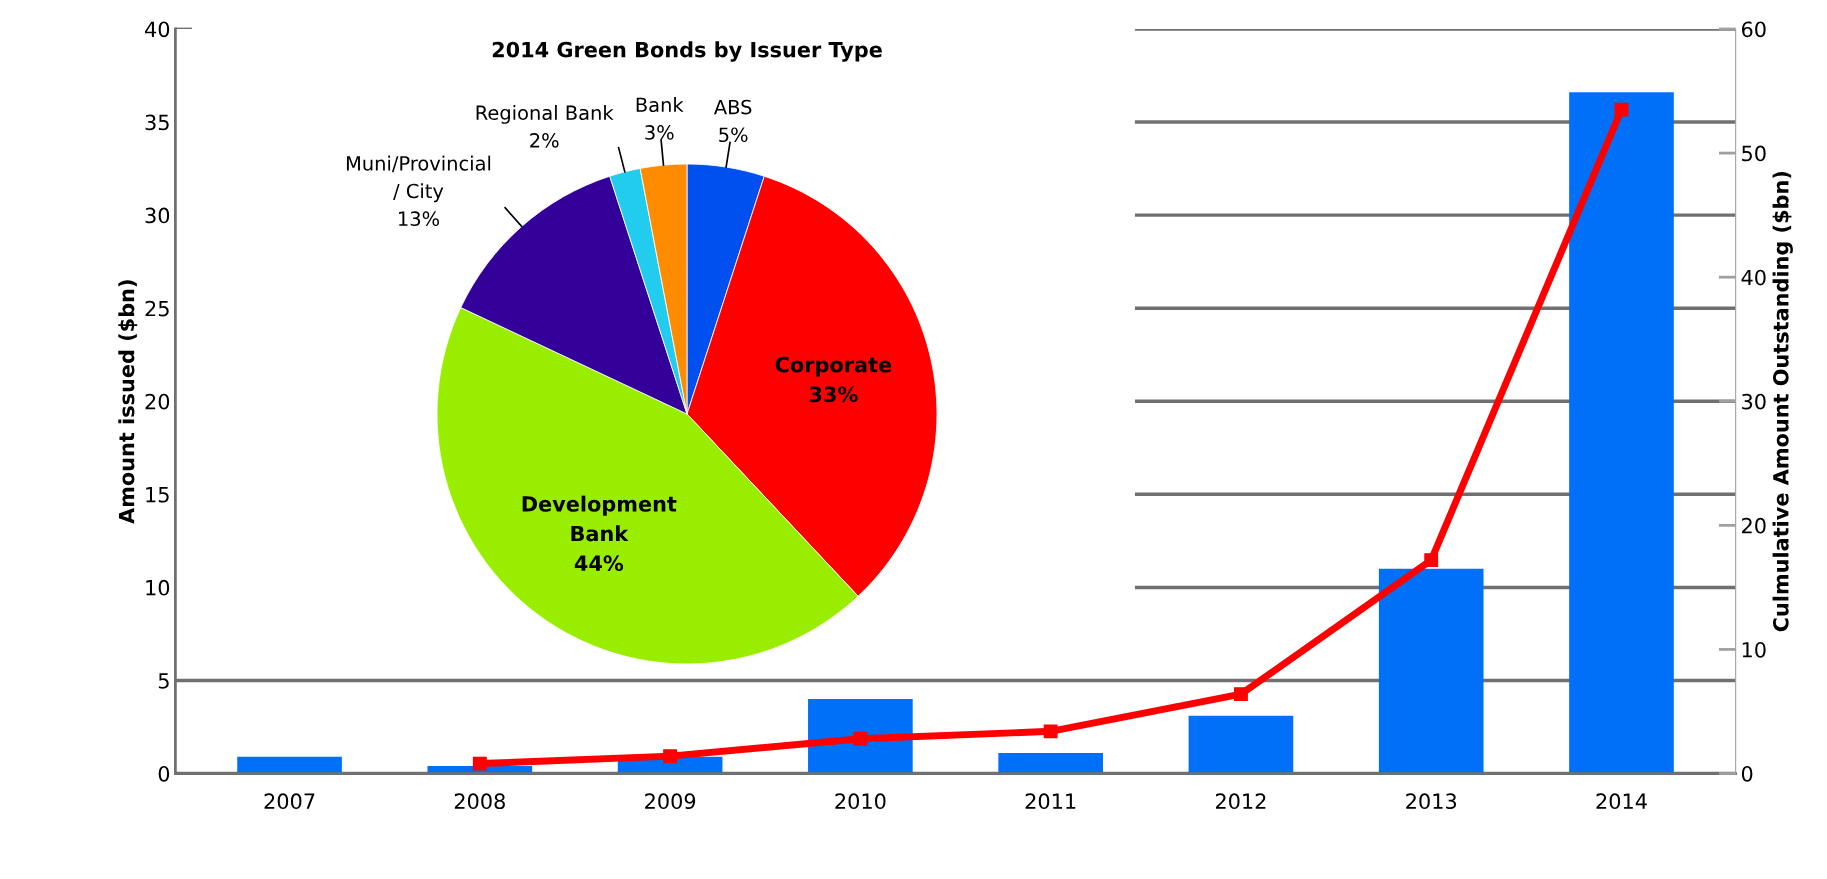  Describe the element at coordinates (1621, 801) in the screenshot. I see `x-tick-label: 2014` at that location.